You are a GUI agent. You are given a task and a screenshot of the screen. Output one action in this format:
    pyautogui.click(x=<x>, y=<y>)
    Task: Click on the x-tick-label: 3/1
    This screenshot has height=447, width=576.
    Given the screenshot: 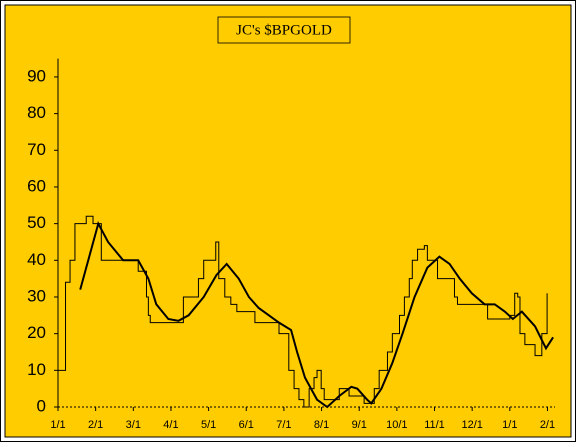 What is the action you would take?
    pyautogui.click(x=133, y=425)
    